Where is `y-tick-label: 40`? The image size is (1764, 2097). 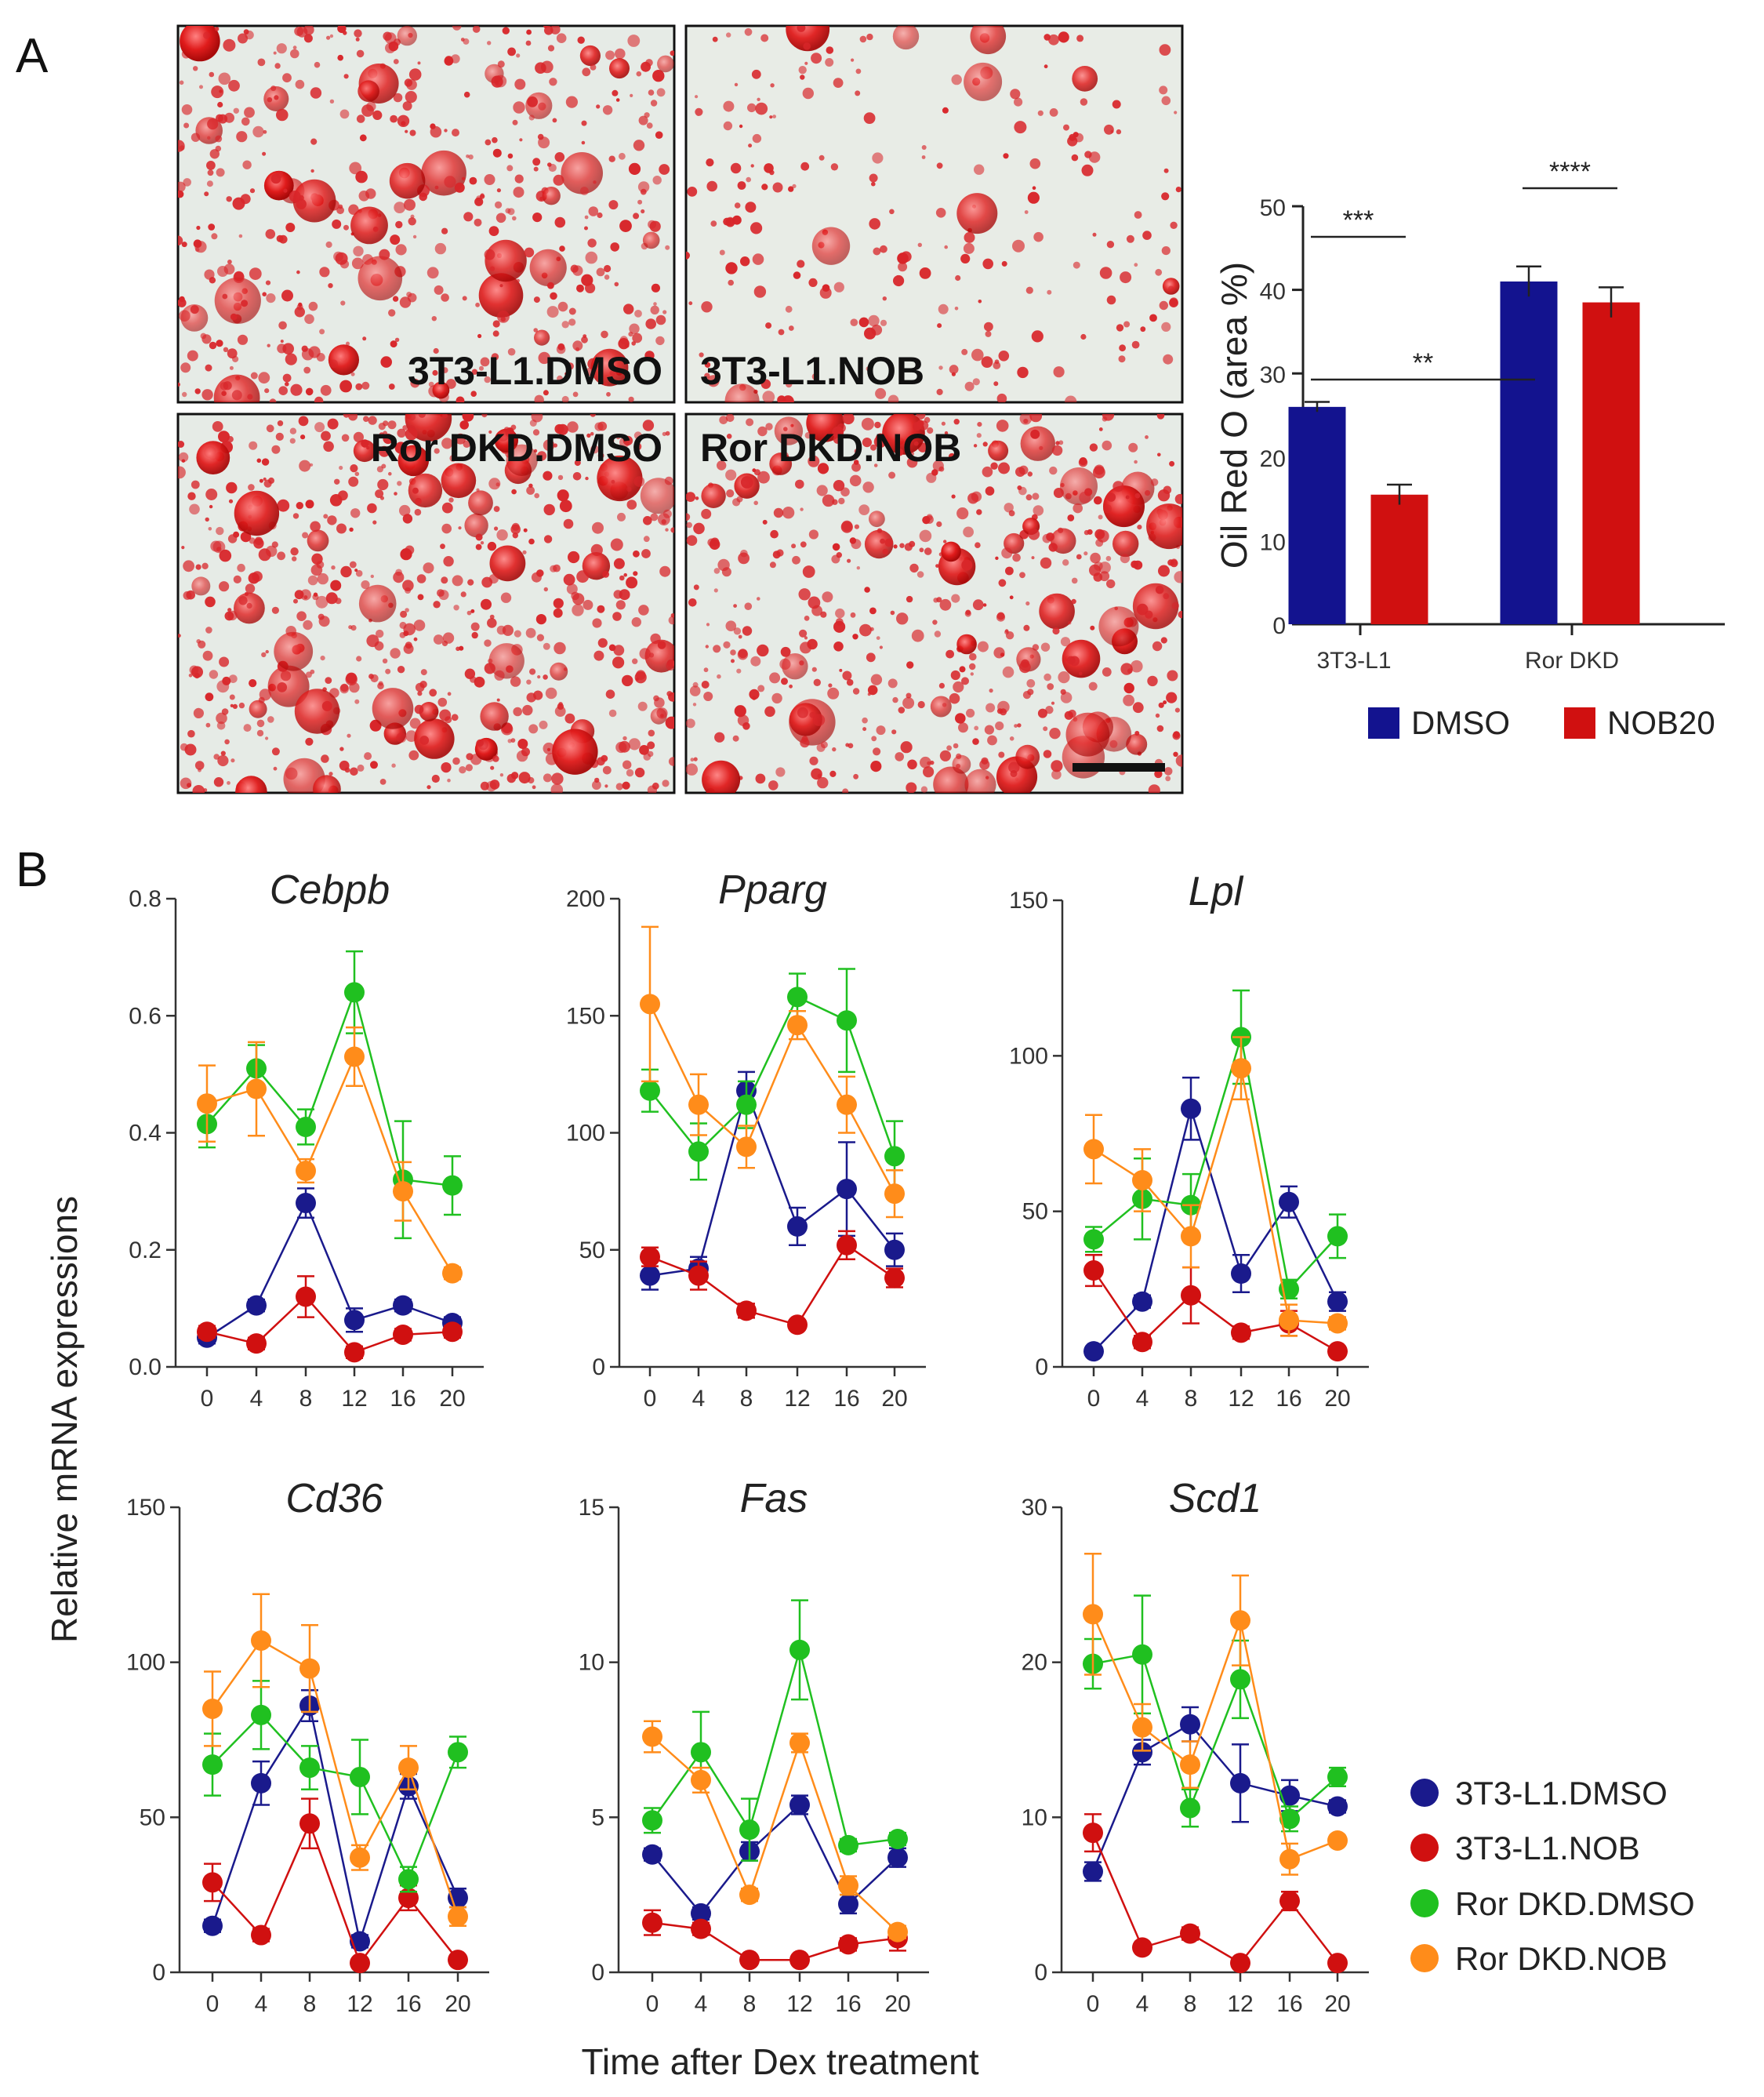
y-tick-label: 40 is located at coordinates (1273, 292).